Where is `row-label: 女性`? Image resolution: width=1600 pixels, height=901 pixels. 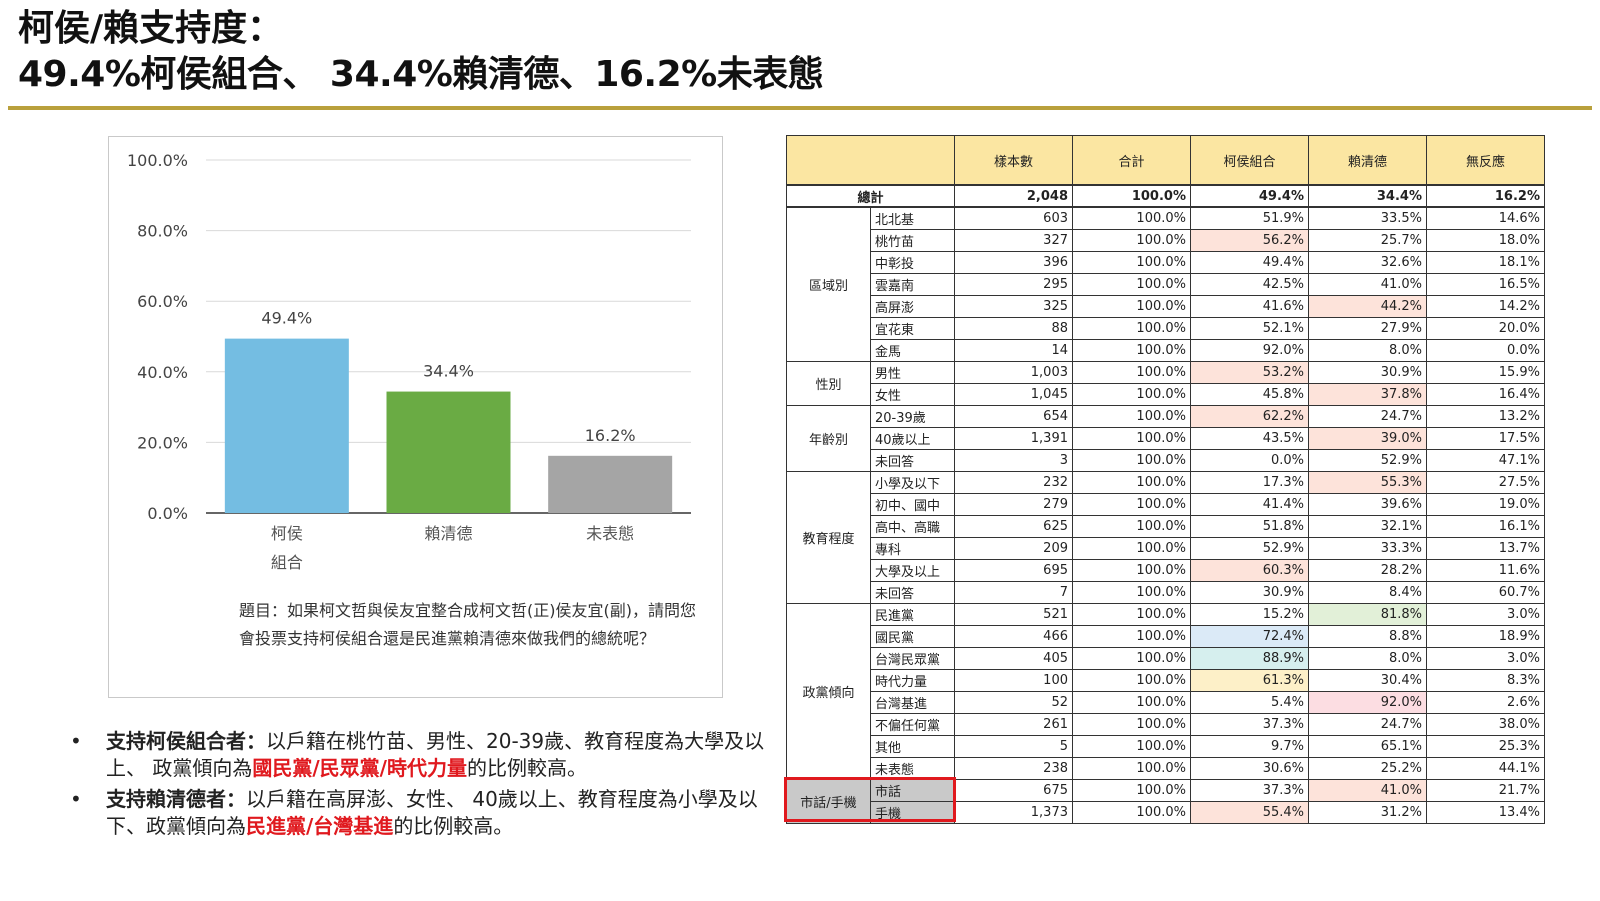 row-label: 女性 is located at coordinates (912, 394).